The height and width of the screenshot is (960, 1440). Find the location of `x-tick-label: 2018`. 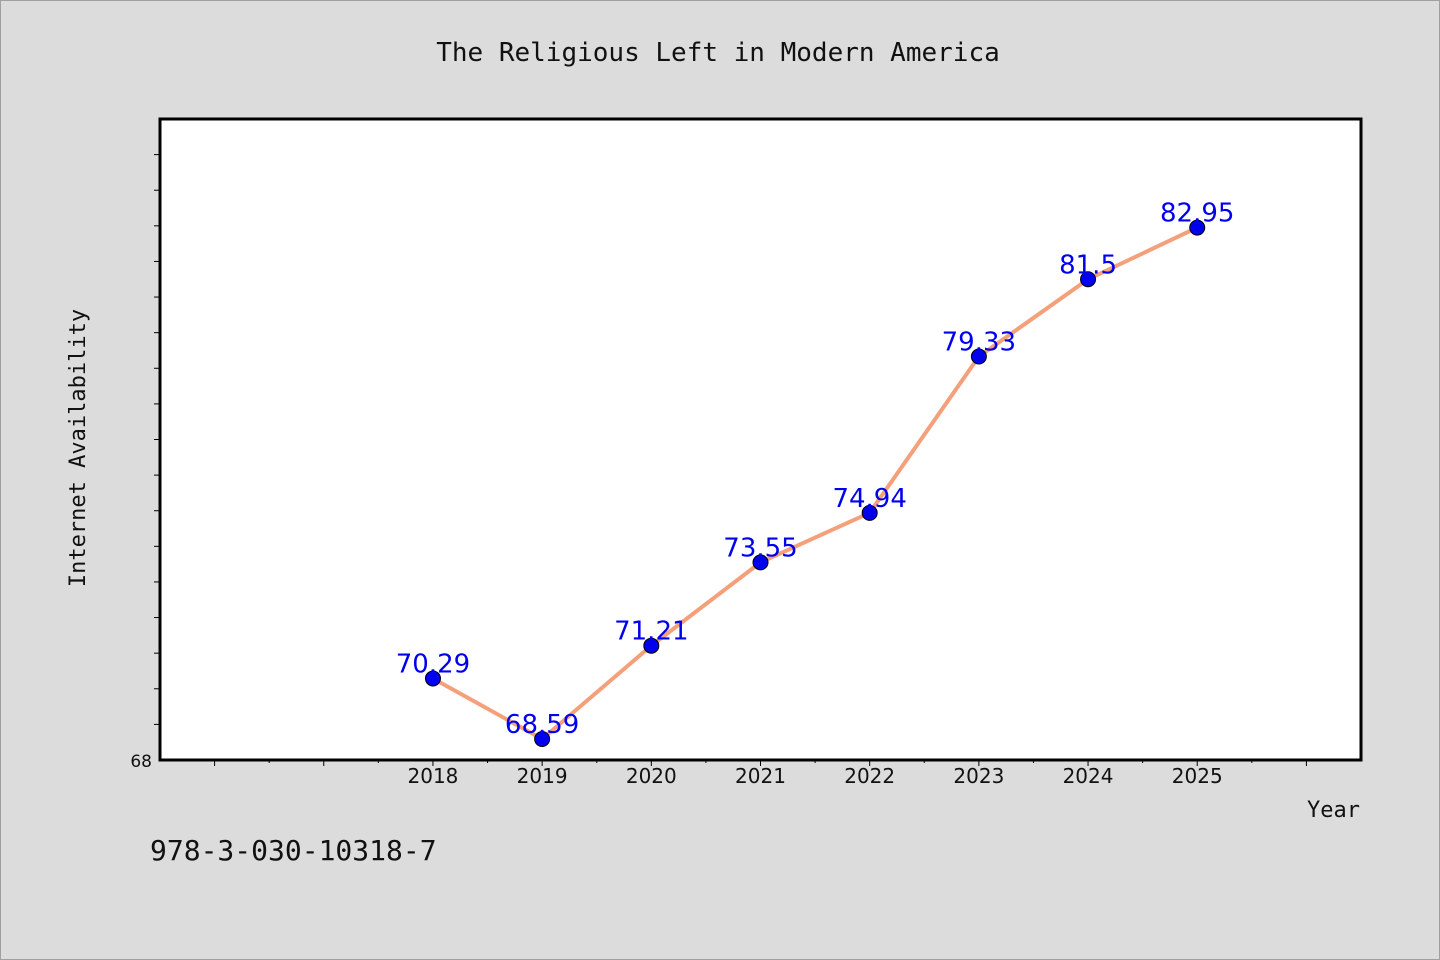

x-tick-label: 2018 is located at coordinates (433, 776).